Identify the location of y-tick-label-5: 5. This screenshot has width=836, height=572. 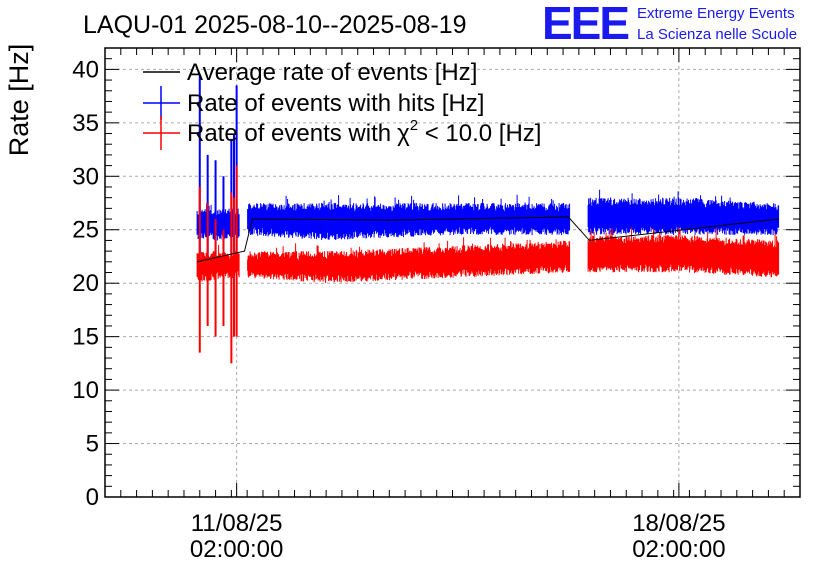
(92, 444).